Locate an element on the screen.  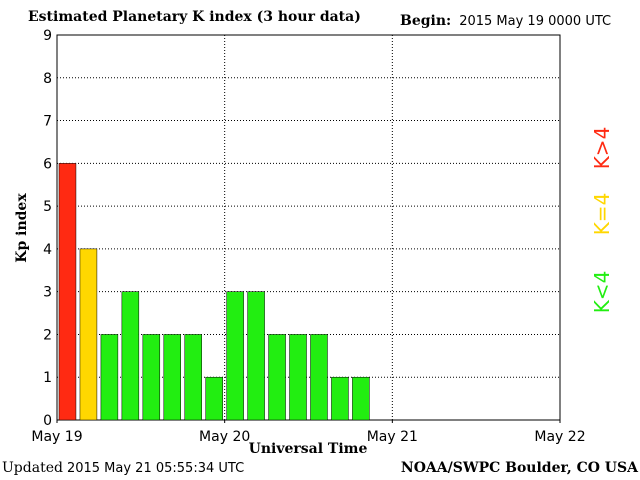
y-tick-label: 6 is located at coordinates (47, 164).